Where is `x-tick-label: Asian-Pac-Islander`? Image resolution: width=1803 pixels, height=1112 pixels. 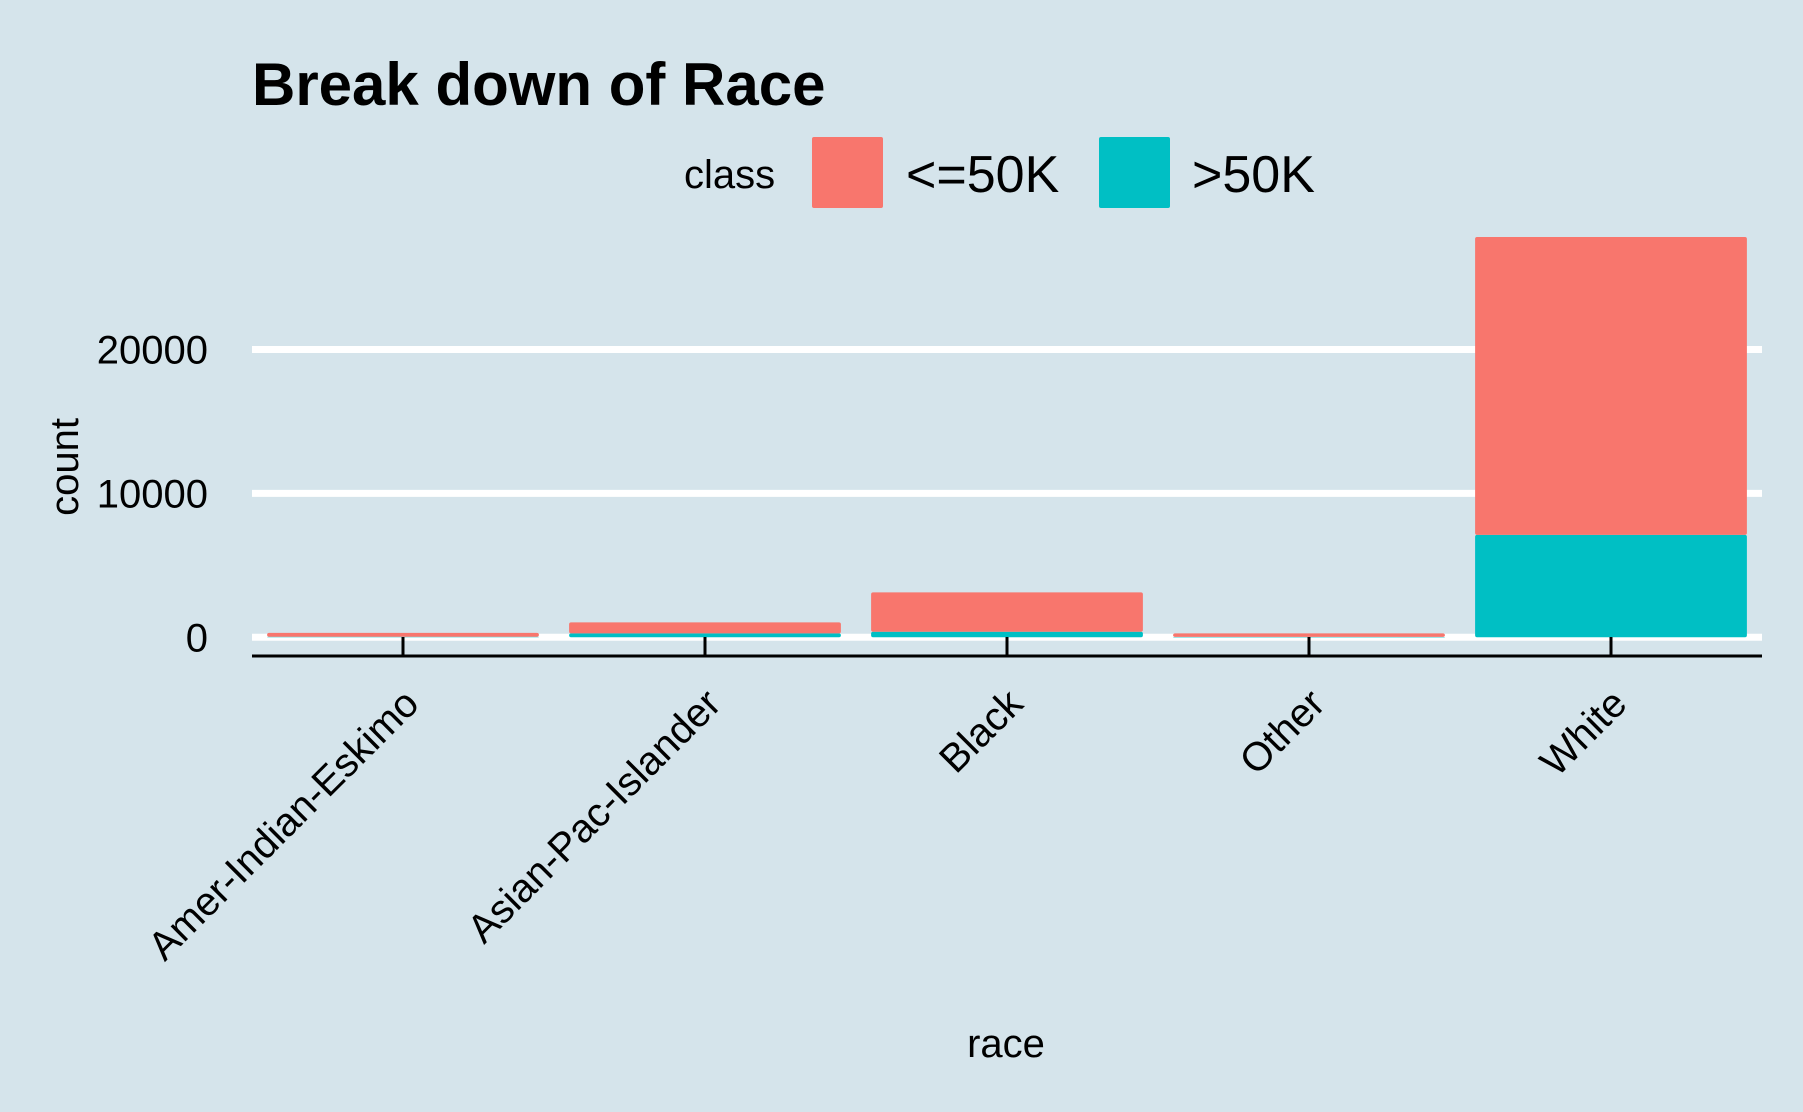
x-tick-label: Asian-Pac-Islander is located at coordinates (594, 816).